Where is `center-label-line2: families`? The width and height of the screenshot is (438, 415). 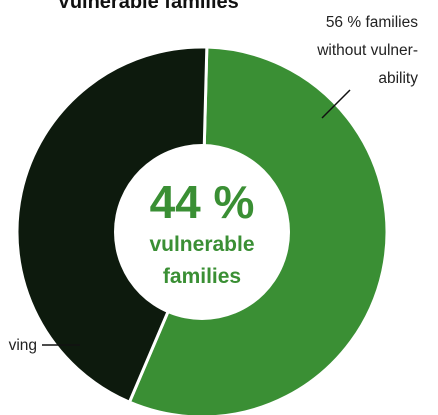 center-label-line2: families is located at coordinates (202, 276).